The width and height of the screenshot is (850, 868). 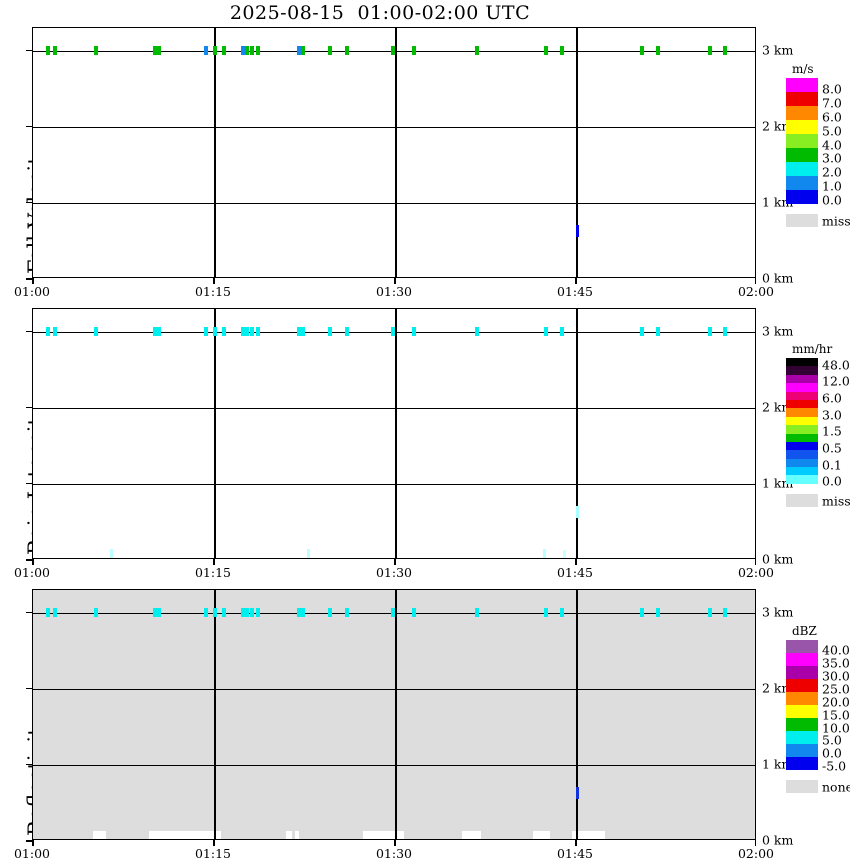 What do you see at coordinates (394, 853) in the screenshot?
I see `x-axis-label: 01:30` at bounding box center [394, 853].